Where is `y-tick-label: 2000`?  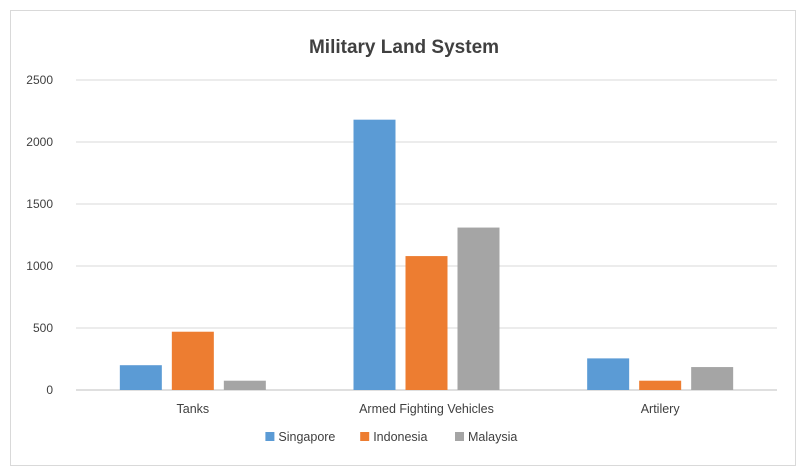
y-tick-label: 2000 is located at coordinates (39, 142).